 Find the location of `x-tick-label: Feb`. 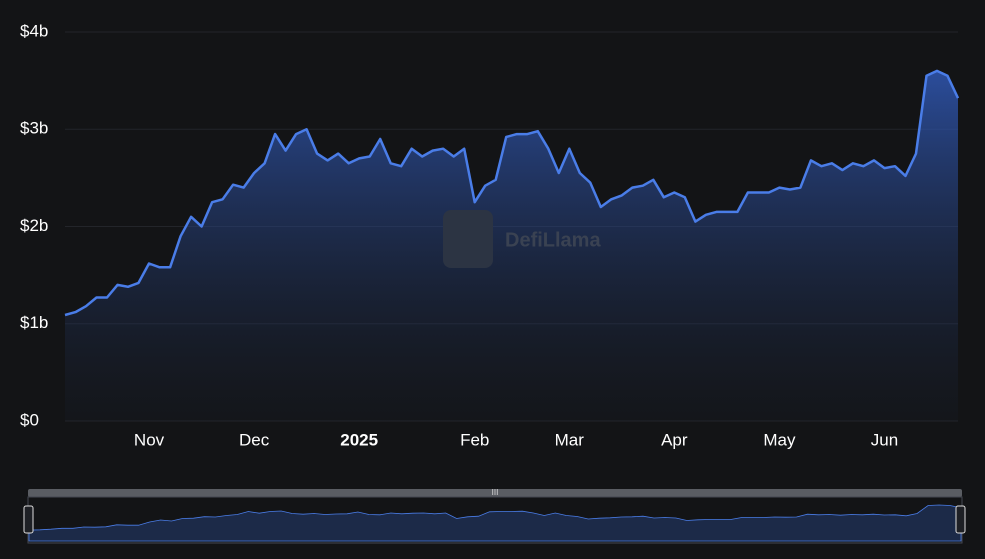

x-tick-label: Feb is located at coordinates (474, 439).